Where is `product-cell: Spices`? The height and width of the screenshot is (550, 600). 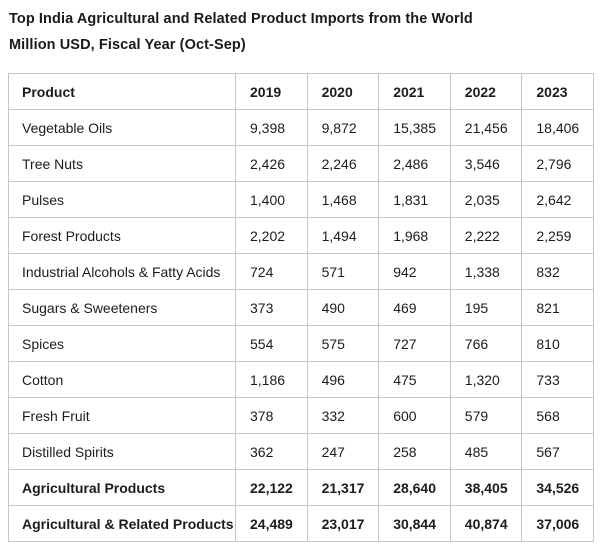 product-cell: Spices is located at coordinates (122, 343).